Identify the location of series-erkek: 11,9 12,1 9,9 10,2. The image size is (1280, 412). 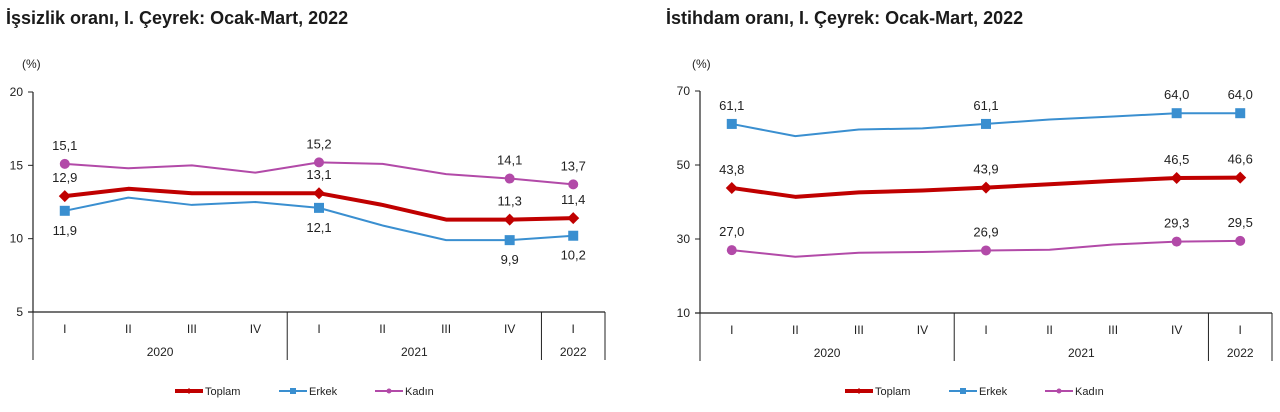
(319, 231).